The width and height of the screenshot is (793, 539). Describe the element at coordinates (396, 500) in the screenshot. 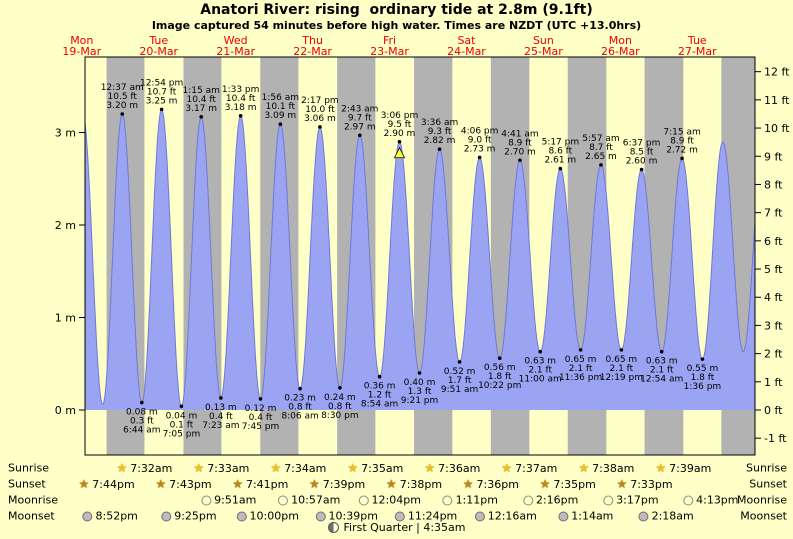

I see `moonrise-time: 12:04pm` at that location.